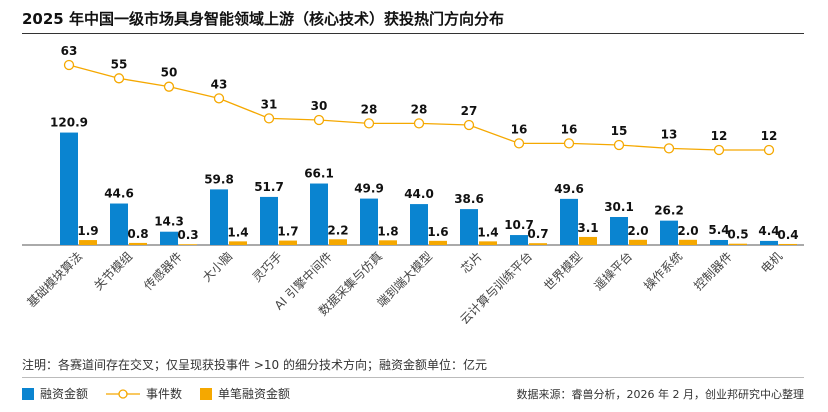  What do you see at coordinates (619, 131) in the screenshot?
I see `label-count: 15` at bounding box center [619, 131].